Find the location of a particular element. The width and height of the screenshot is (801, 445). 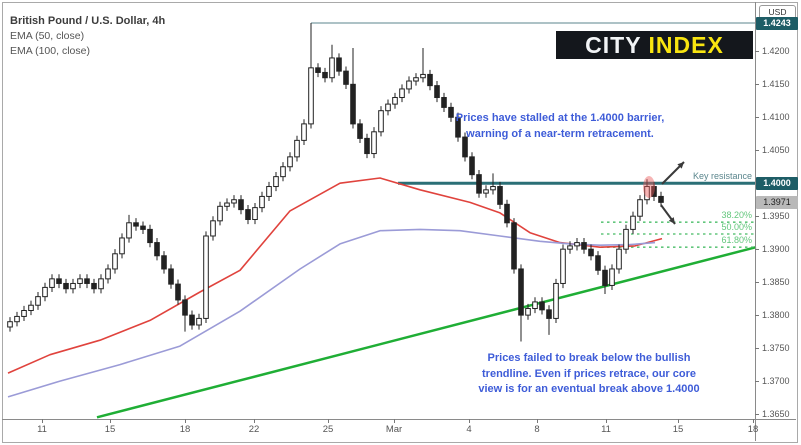

date-tick-label: 11 is located at coordinates (606, 429).